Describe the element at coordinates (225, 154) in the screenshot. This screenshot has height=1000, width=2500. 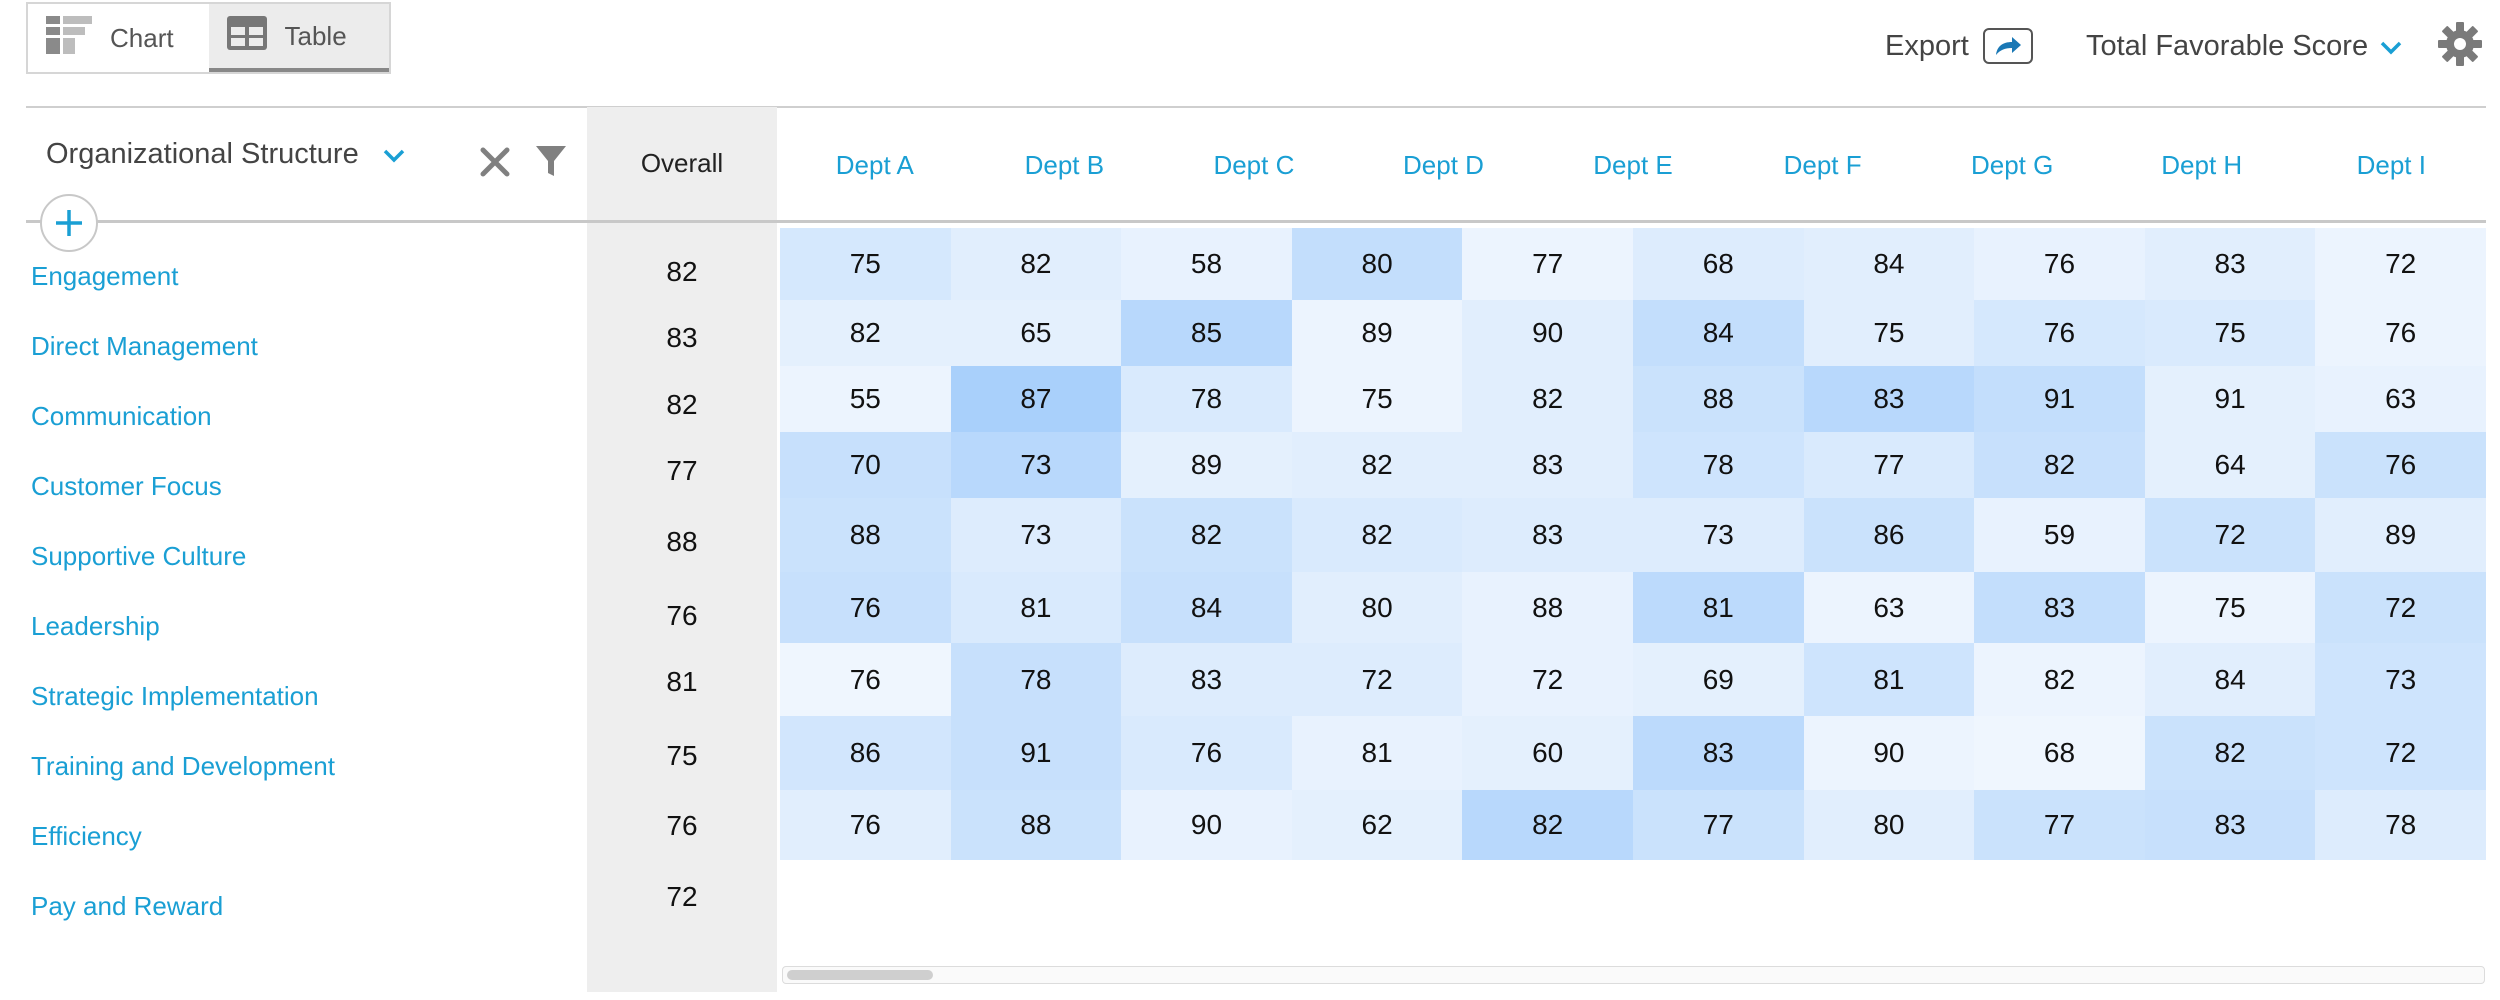
I see `dimension-dropdown: Organizational Structure` at that location.